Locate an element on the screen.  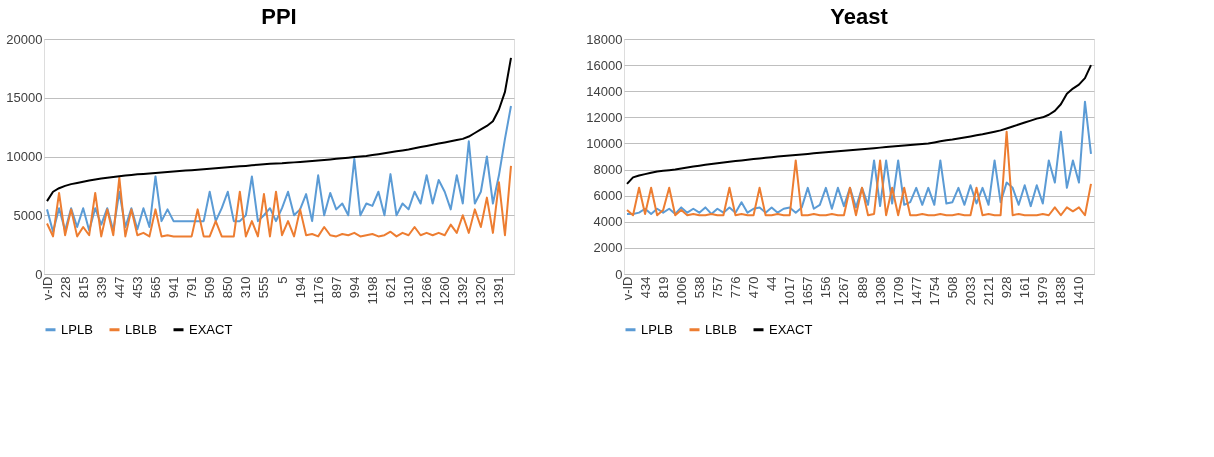
x-tick-label: 1657 is located at coordinates (808, 291).